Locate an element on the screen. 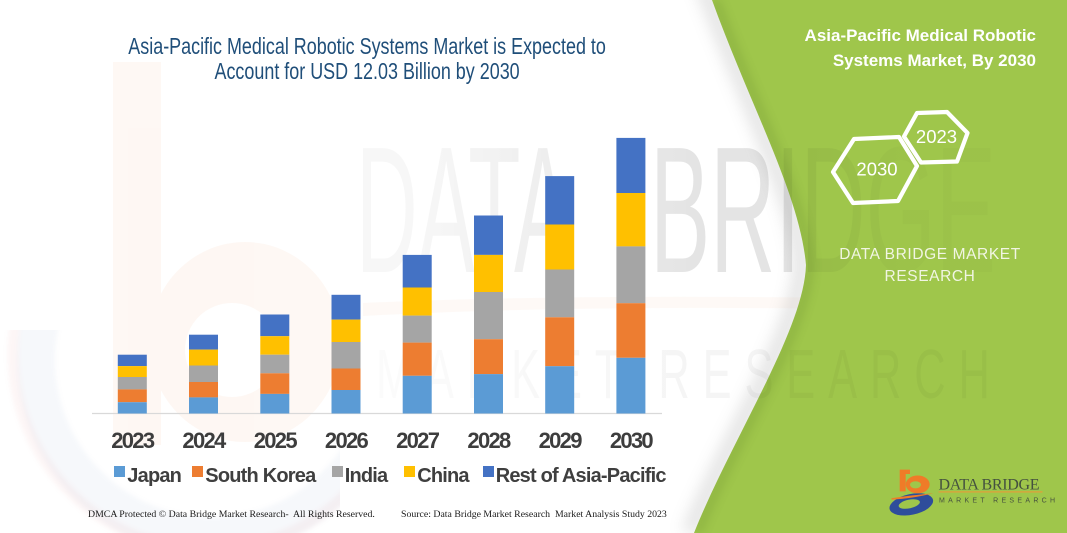 This screenshot has height=533, width=1067. svg-text: DATA is located at coordinates (463, 210).